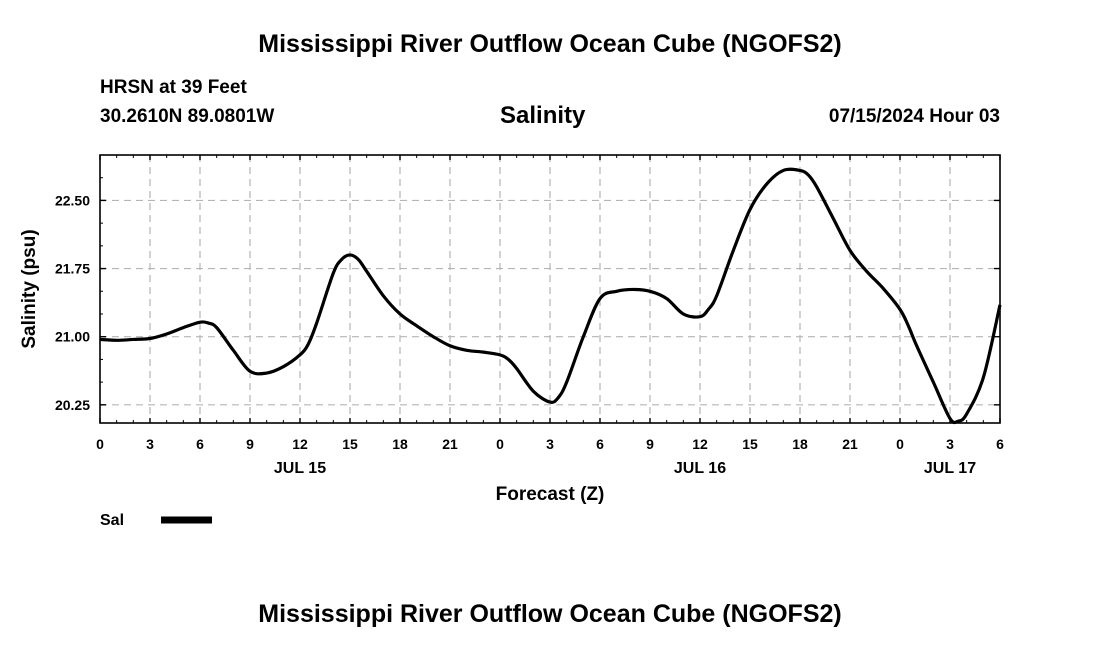  Describe the element at coordinates (72, 337) in the screenshot. I see `y-tick-label: 21.00` at that location.